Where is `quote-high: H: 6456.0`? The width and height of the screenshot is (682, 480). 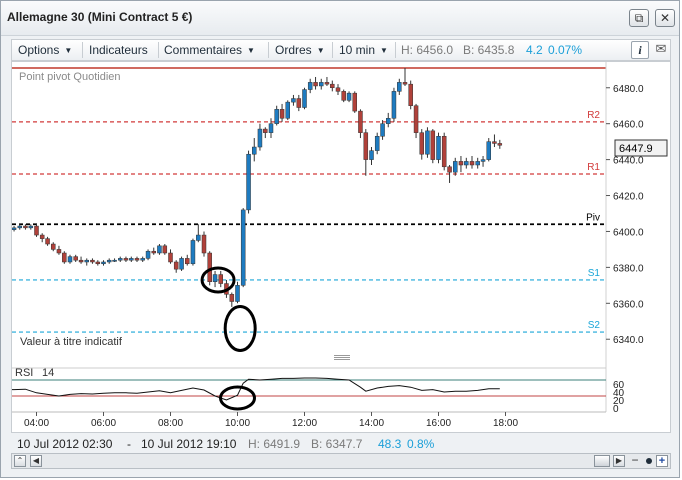 quote-high: H: 6456.0 is located at coordinates (427, 50).